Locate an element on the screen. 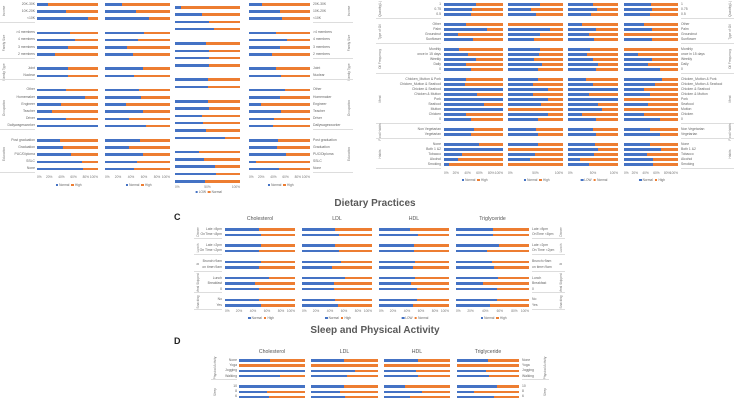 This screenshot has width=735, height=400. row-label: Mutton is located at coordinates (435, 108).